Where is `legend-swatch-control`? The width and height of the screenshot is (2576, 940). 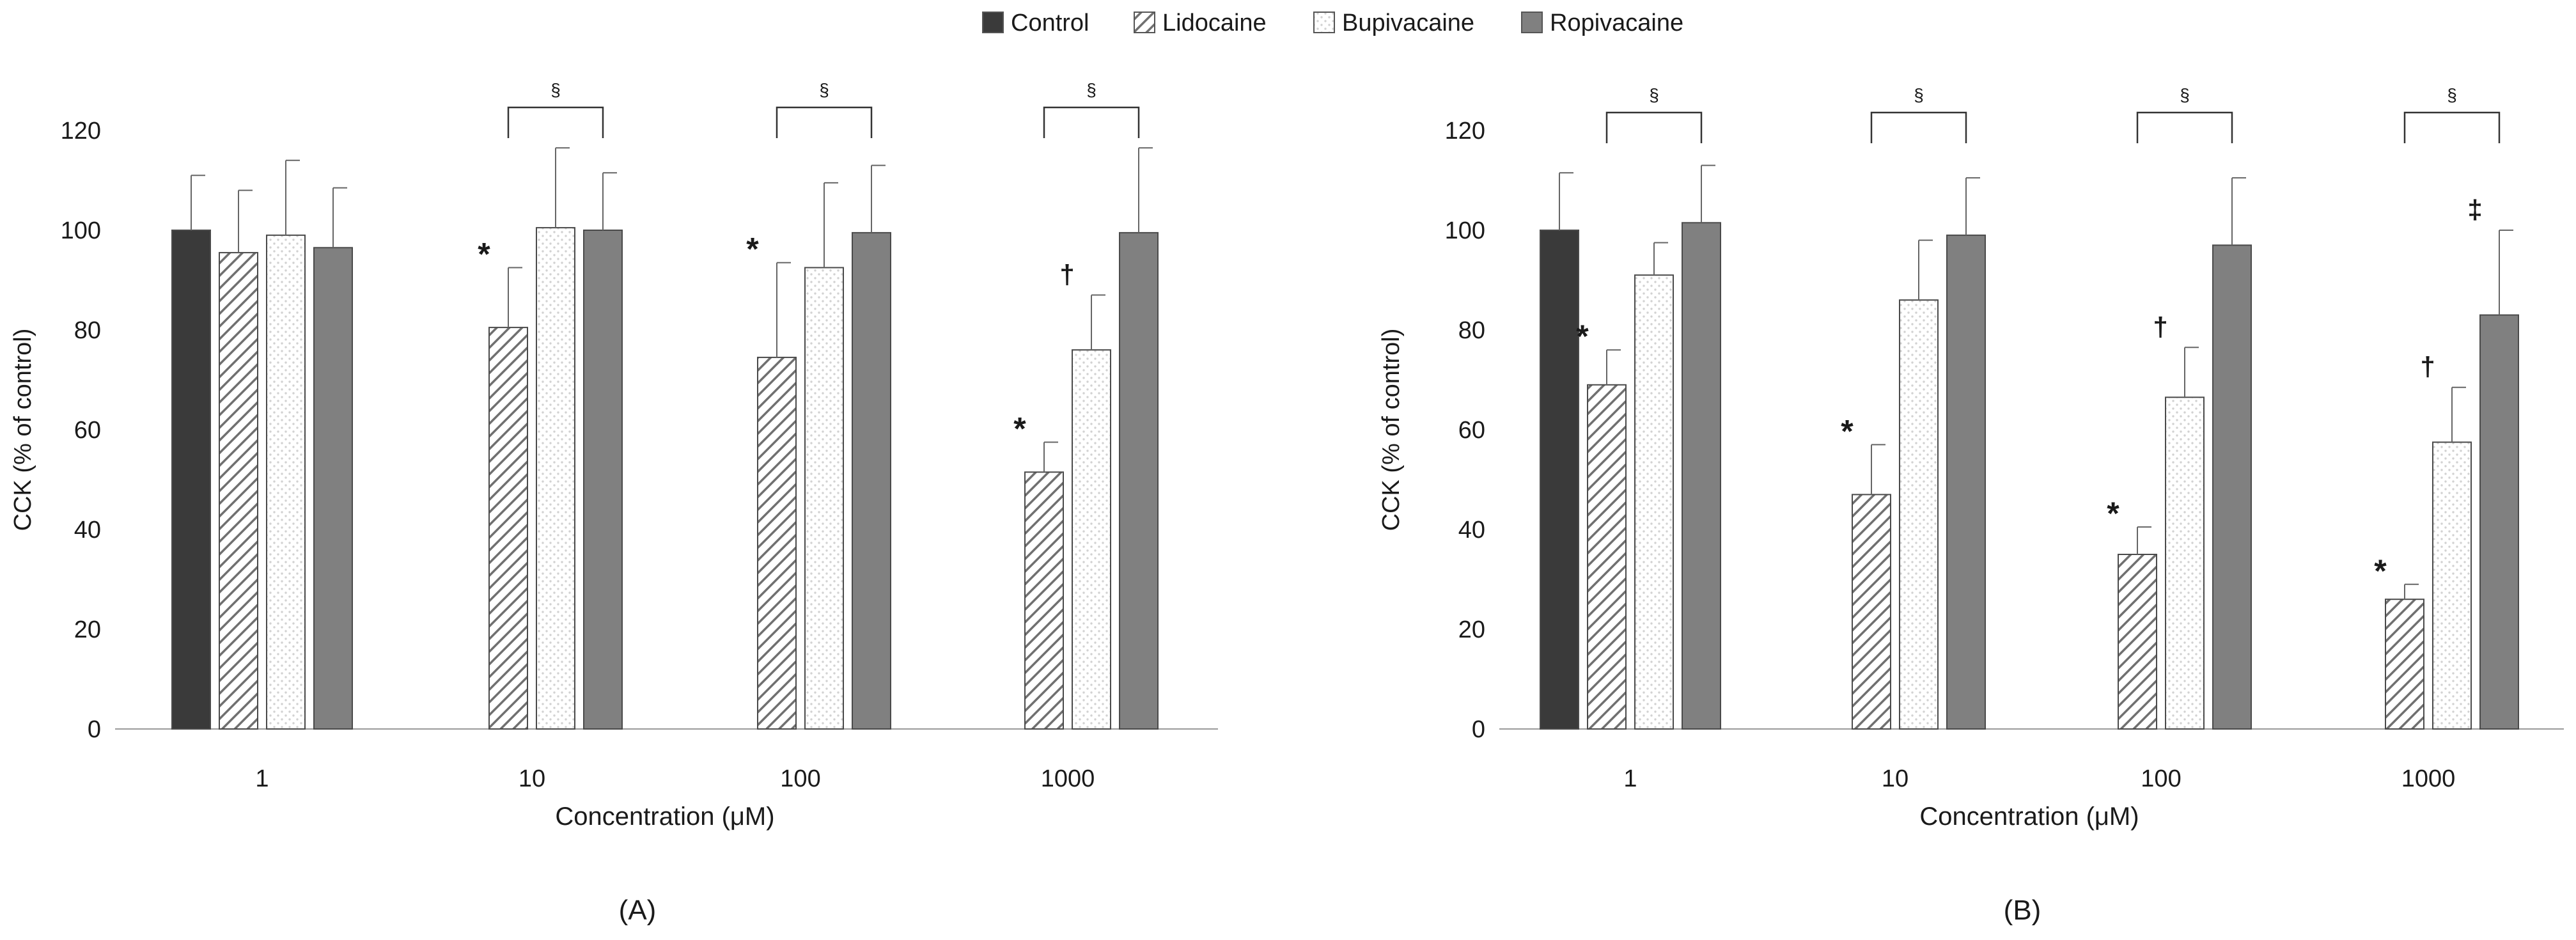
legend-swatch-control is located at coordinates (993, 23).